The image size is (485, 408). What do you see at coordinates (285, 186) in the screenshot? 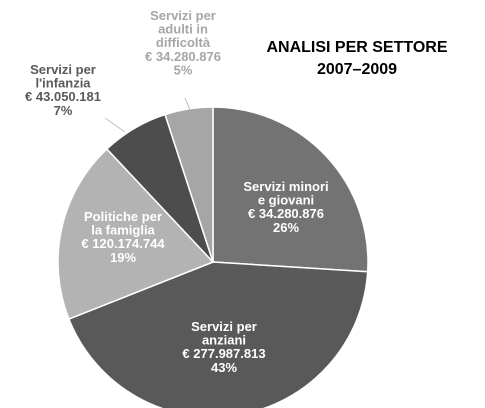
I see `category-line: Servizi minori` at bounding box center [285, 186].